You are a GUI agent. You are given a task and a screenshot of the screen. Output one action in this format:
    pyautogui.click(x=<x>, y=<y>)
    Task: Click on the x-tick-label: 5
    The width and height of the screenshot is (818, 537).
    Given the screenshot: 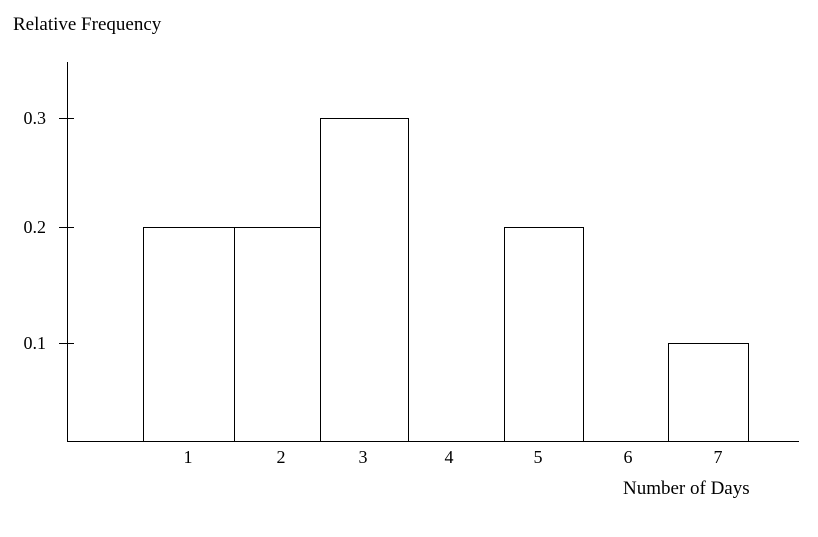 What is the action you would take?
    pyautogui.click(x=538, y=457)
    